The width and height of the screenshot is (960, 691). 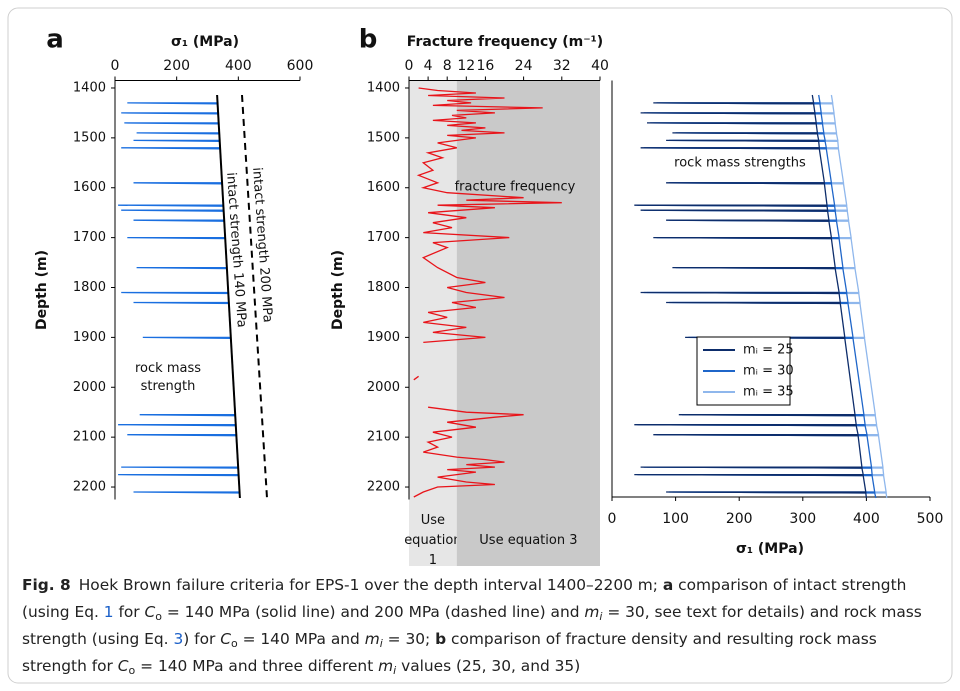 What do you see at coordinates (46, 585) in the screenshot?
I see `caption-run: Fig. 8` at bounding box center [46, 585].